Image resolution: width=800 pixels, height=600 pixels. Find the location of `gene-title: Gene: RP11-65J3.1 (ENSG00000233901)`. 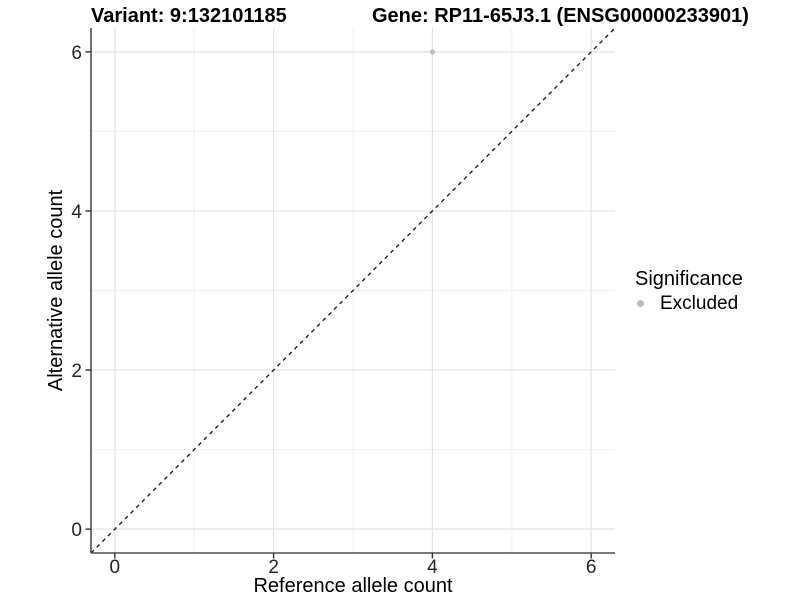

gene-title: Gene: RP11-65J3.1 (ENSG00000233901) is located at coordinates (560, 16).